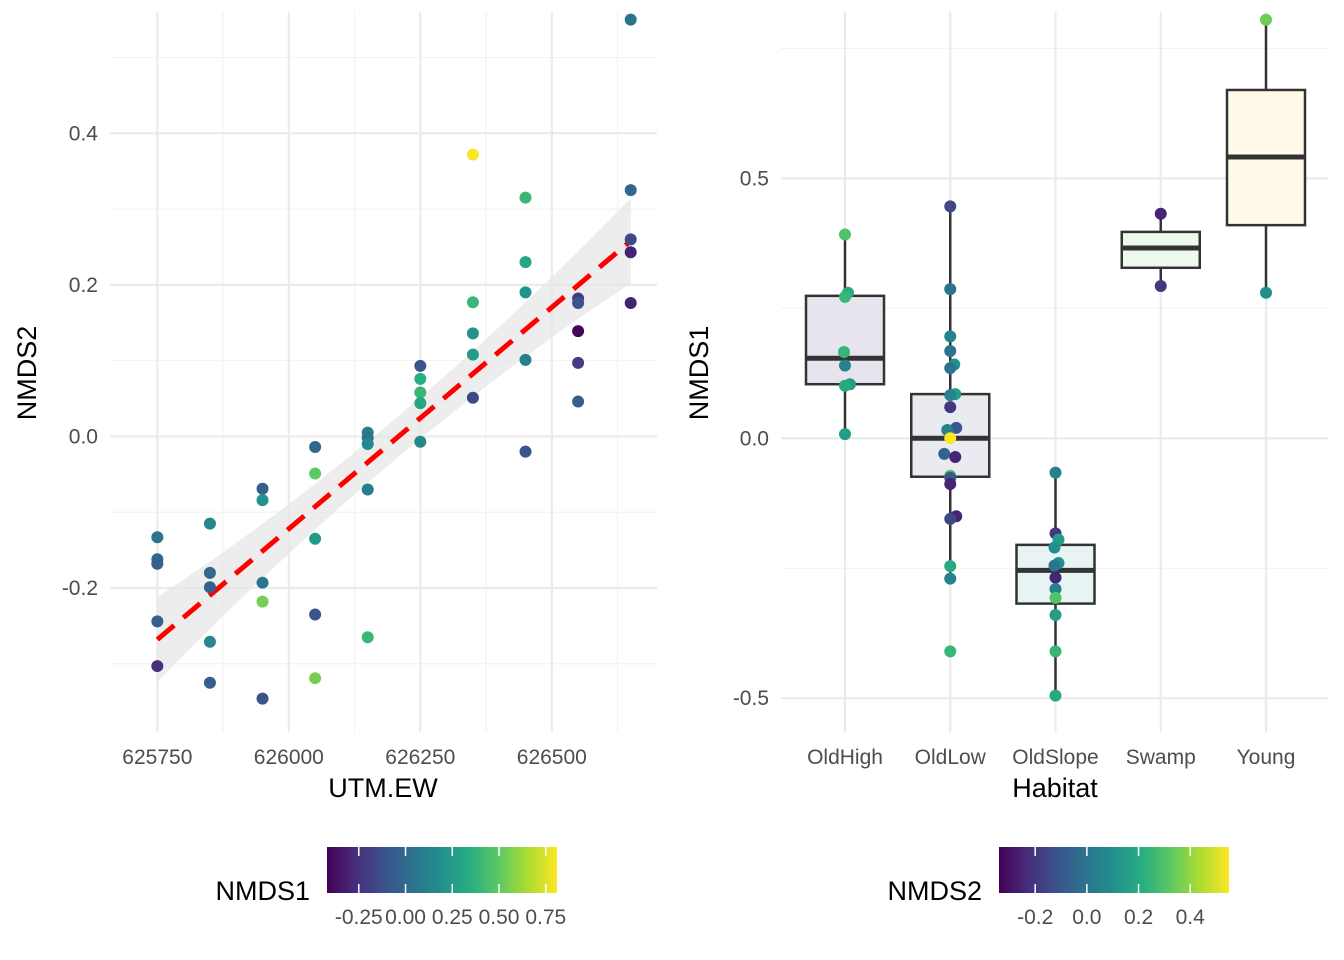 This screenshot has height=960, width=1344. What do you see at coordinates (442, 870) in the screenshot?
I see `nmds1-colorbar` at bounding box center [442, 870].